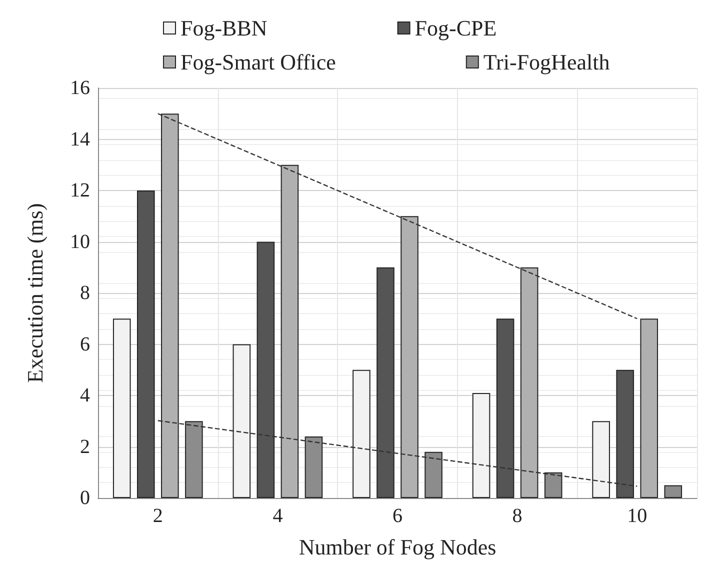  I want to click on x-axis-title: Number of Fog Nodes, so click(397, 547).